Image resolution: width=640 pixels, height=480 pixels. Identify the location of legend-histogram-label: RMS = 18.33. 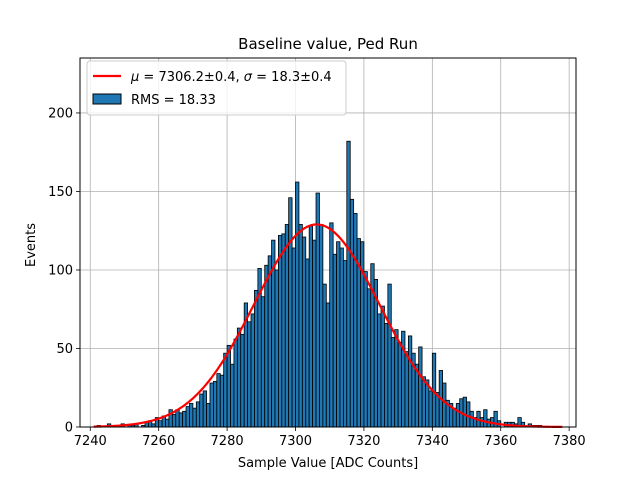
(173, 100).